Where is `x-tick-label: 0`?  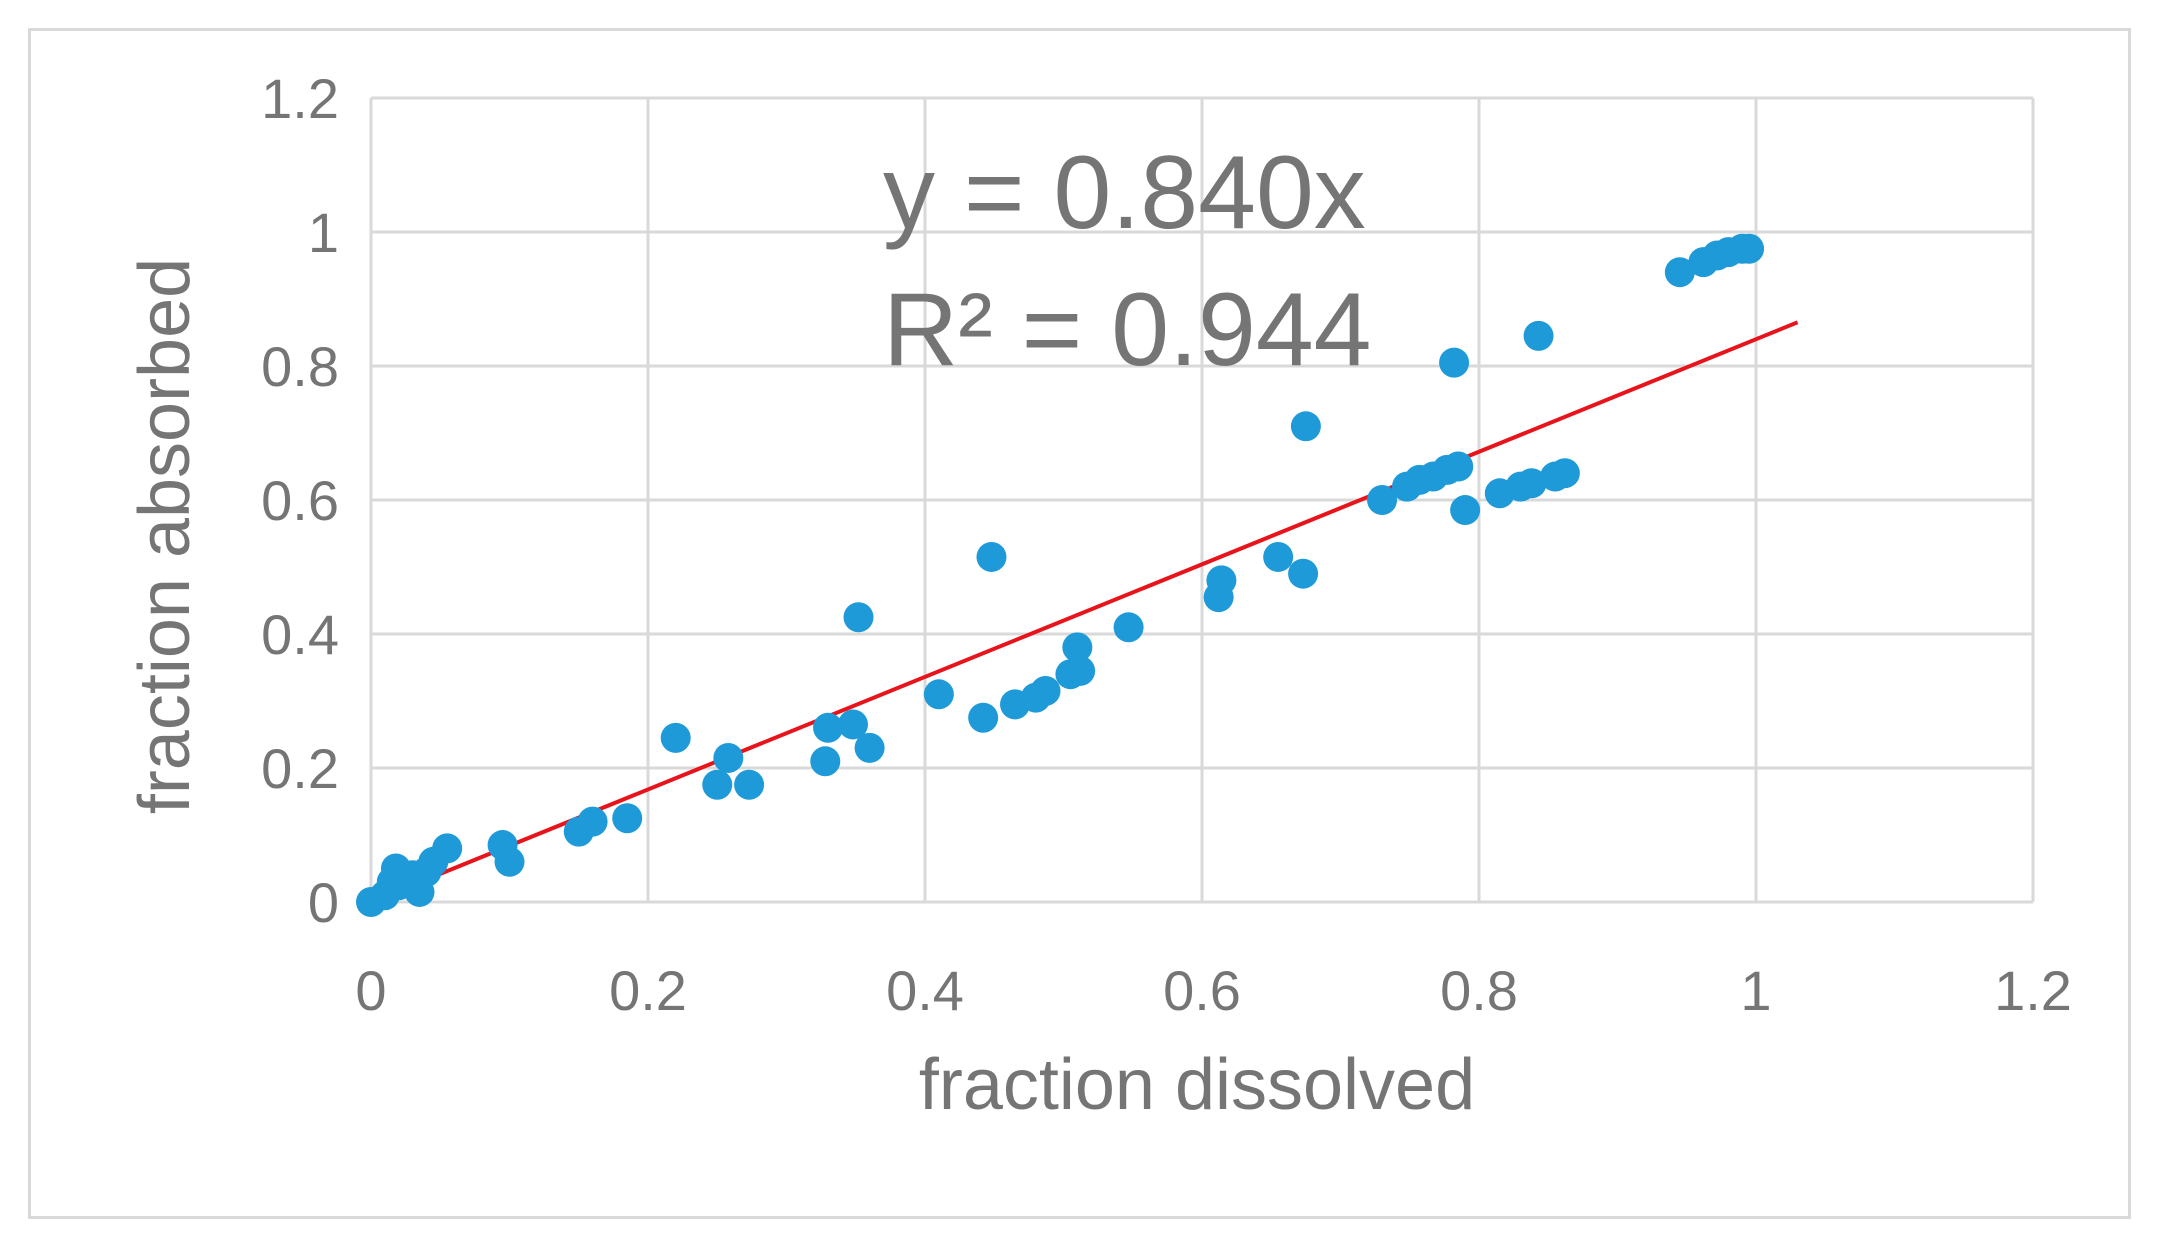 x-tick-label: 0 is located at coordinates (370, 990).